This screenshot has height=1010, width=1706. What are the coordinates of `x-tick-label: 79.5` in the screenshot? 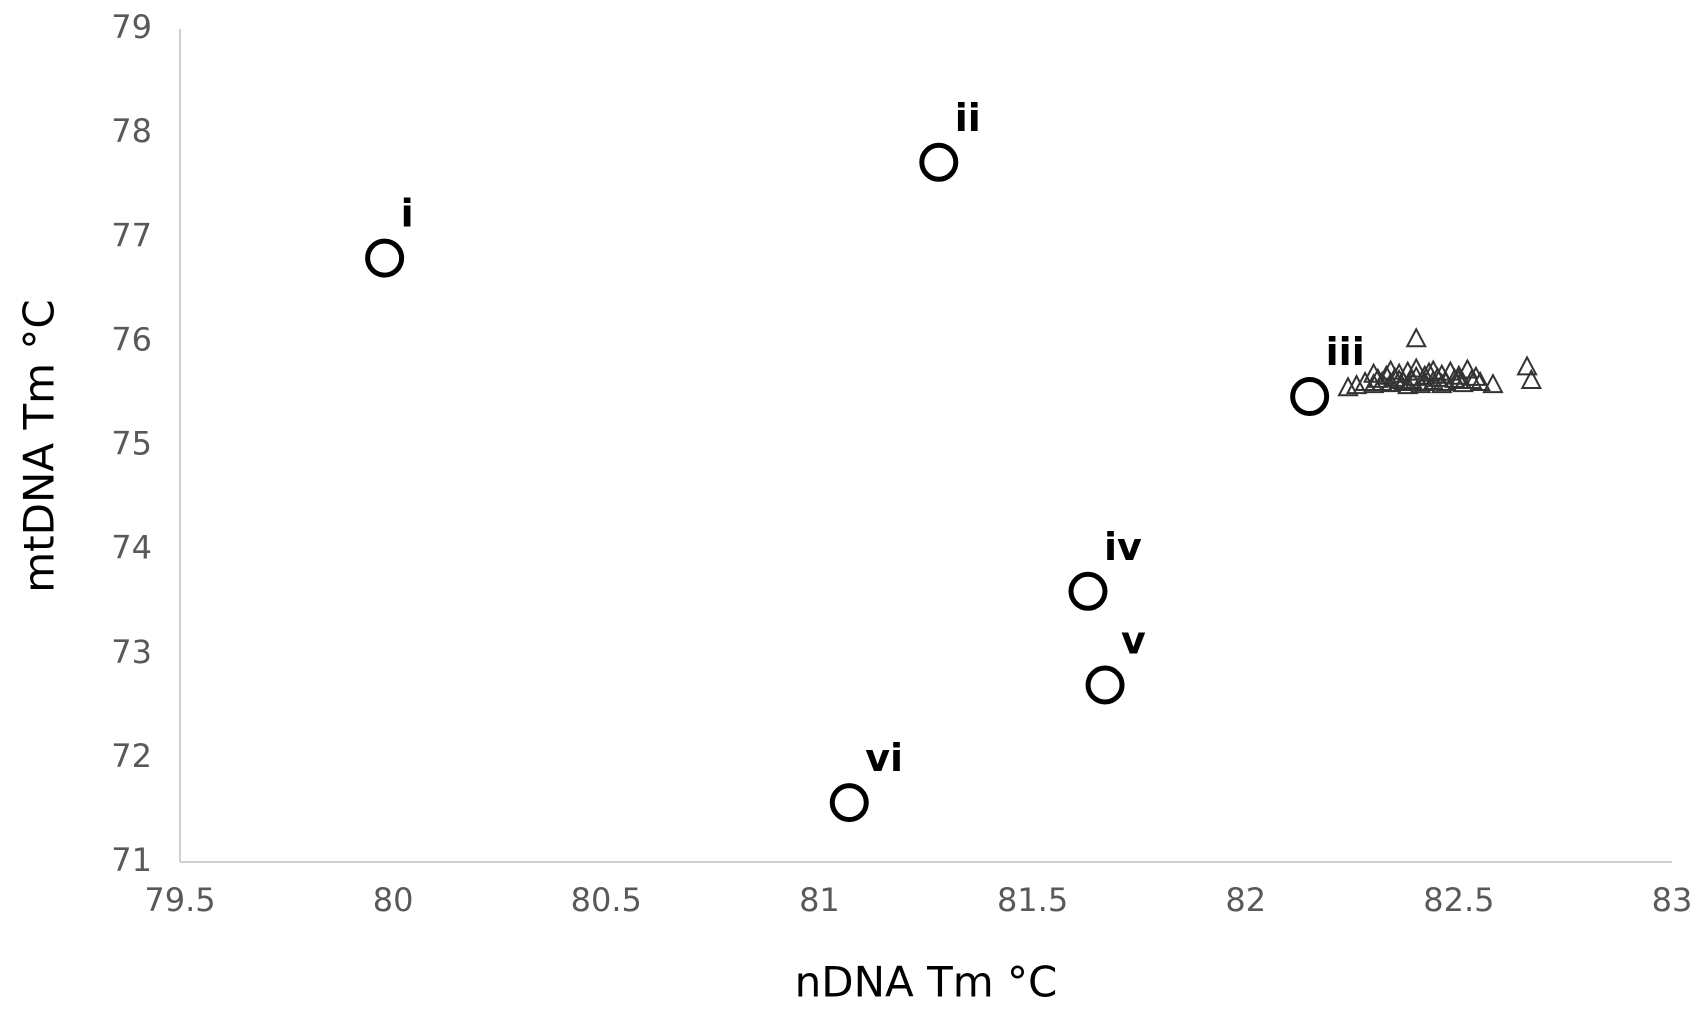 It's located at (179, 900).